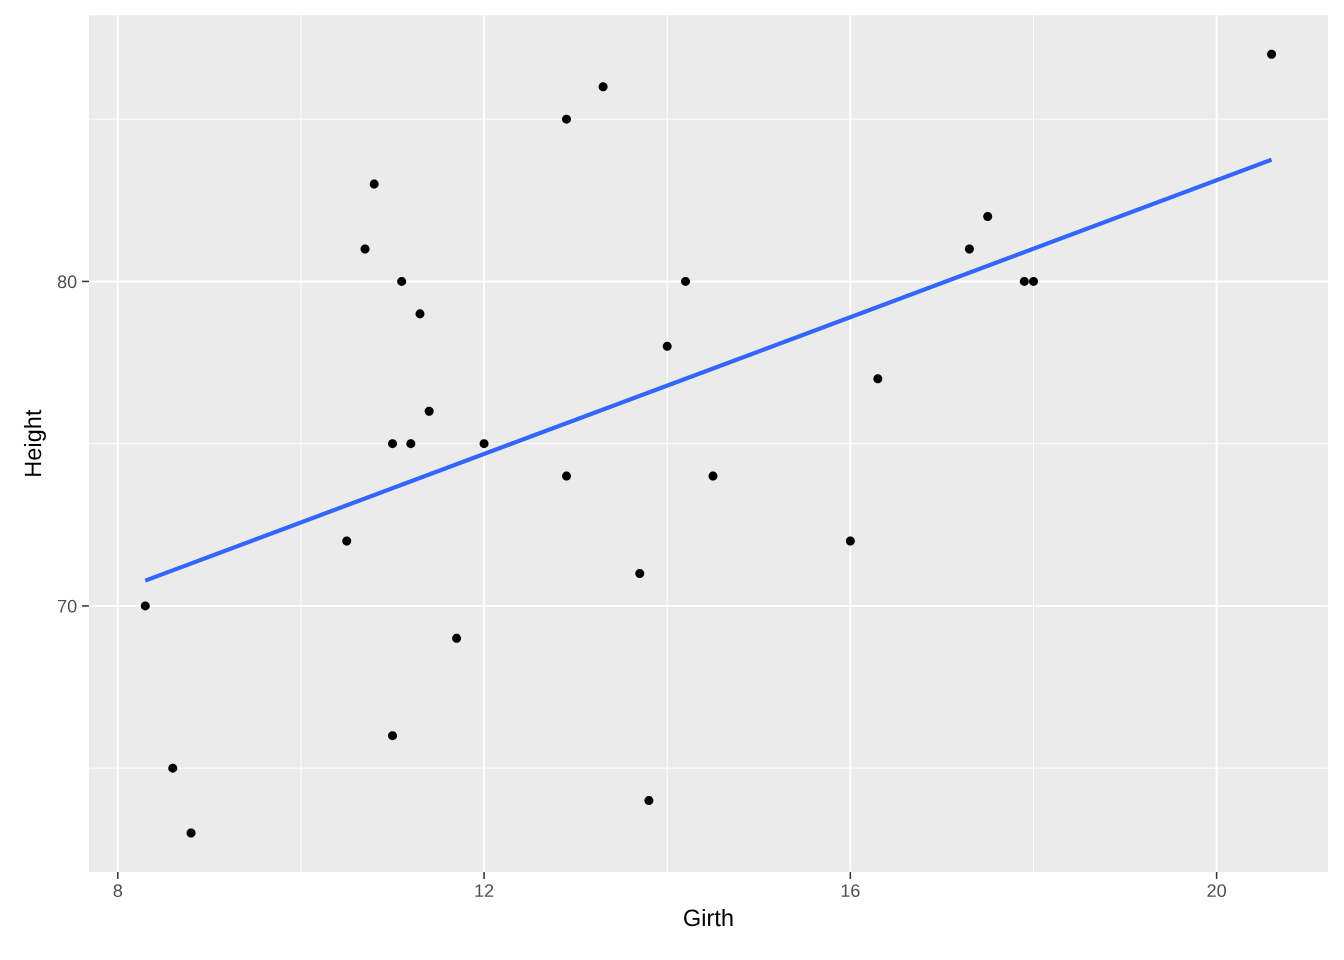  What do you see at coordinates (850, 891) in the screenshot?
I see `x-tick-label: 16` at bounding box center [850, 891].